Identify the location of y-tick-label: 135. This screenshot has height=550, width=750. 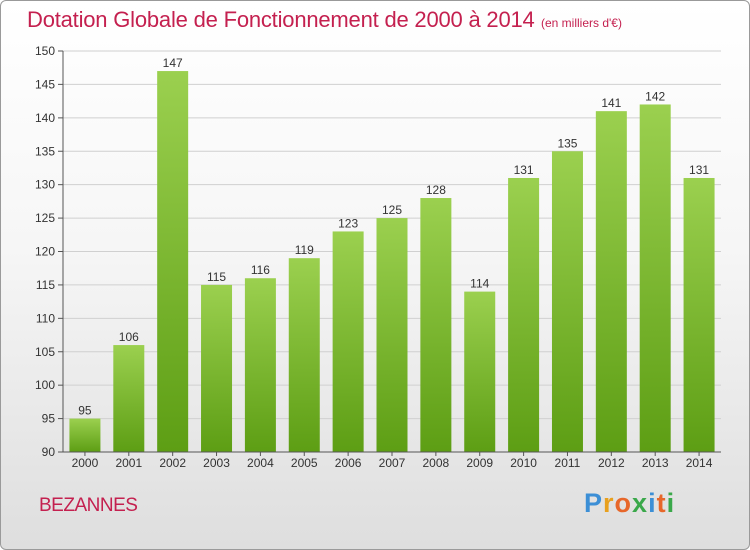
(45, 151).